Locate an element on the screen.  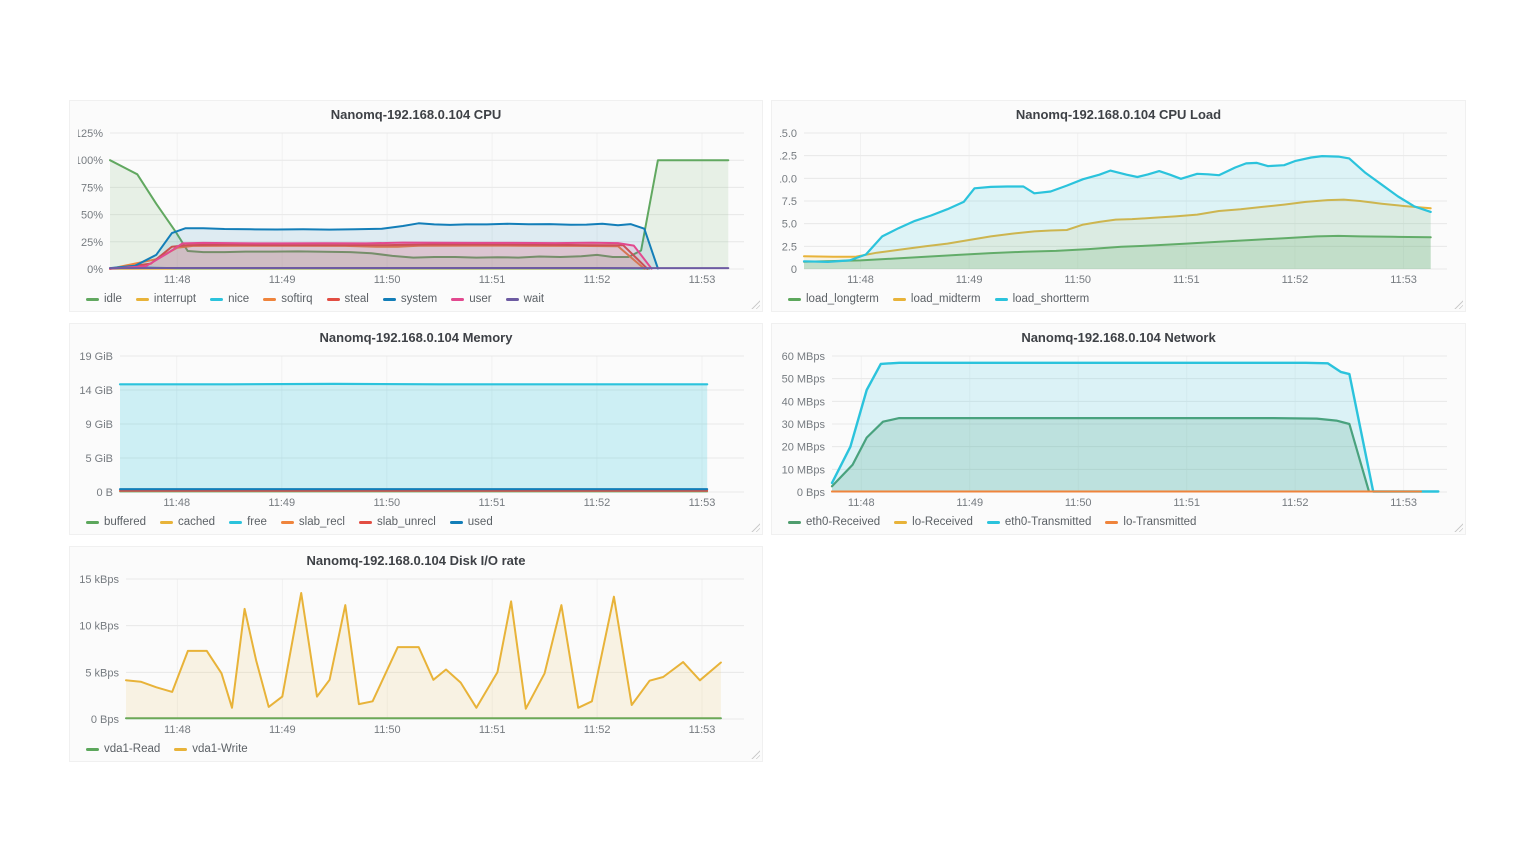
legend-item-eth0-Received: eth0-Received is located at coordinates (834, 522).